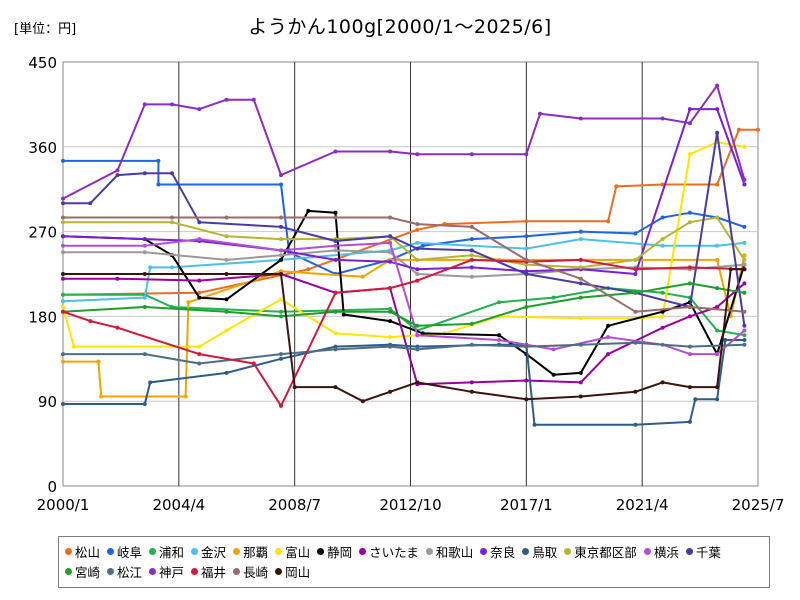  What do you see at coordinates (45, 29) in the screenshot?
I see `unit-label: [単位：円]` at bounding box center [45, 29].